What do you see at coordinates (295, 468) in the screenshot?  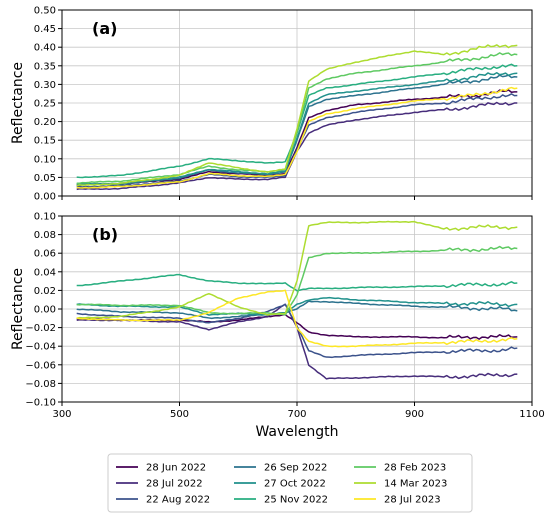 I see `legend-entry-label: 26 Sep 2022` at bounding box center [295, 468].